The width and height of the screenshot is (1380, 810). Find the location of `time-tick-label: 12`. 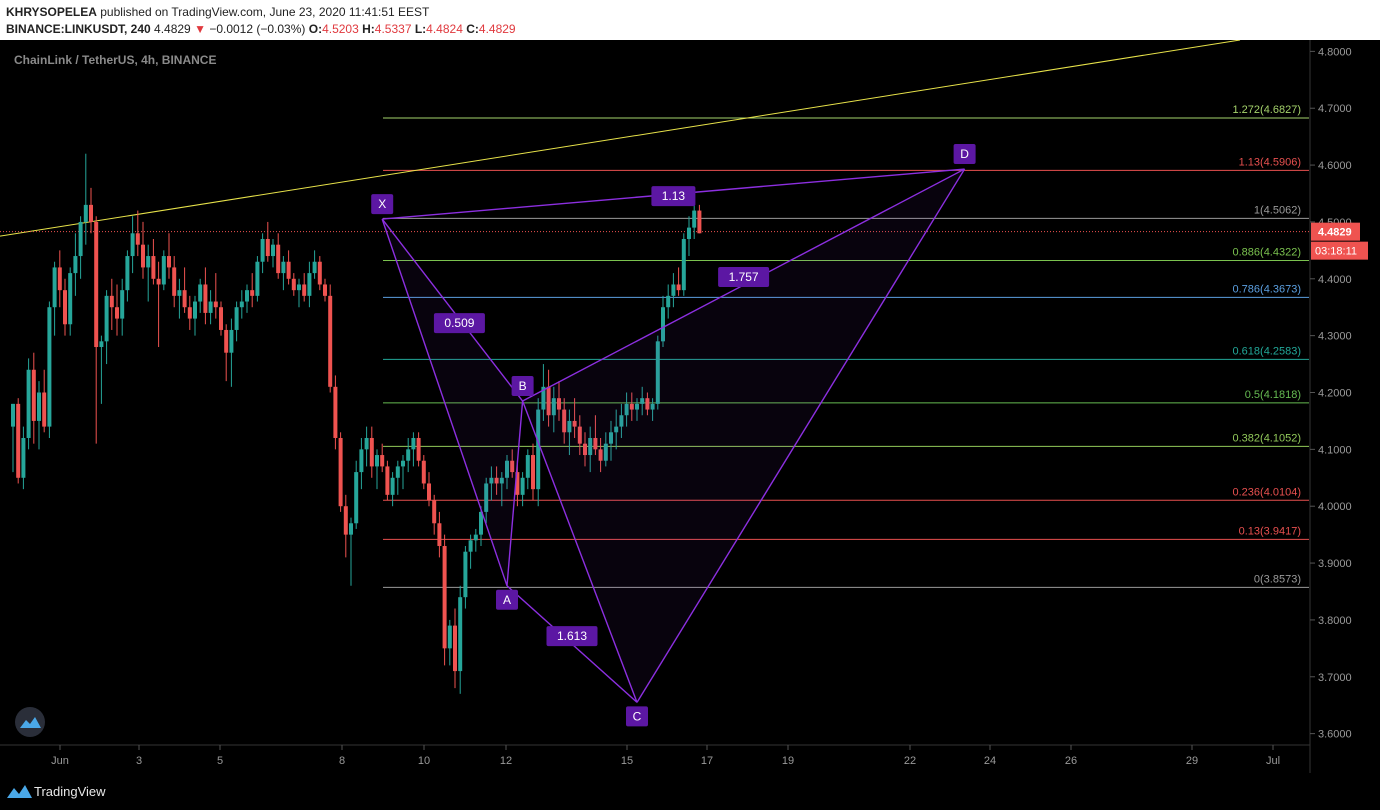

time-tick-label: 12 is located at coordinates (506, 761).